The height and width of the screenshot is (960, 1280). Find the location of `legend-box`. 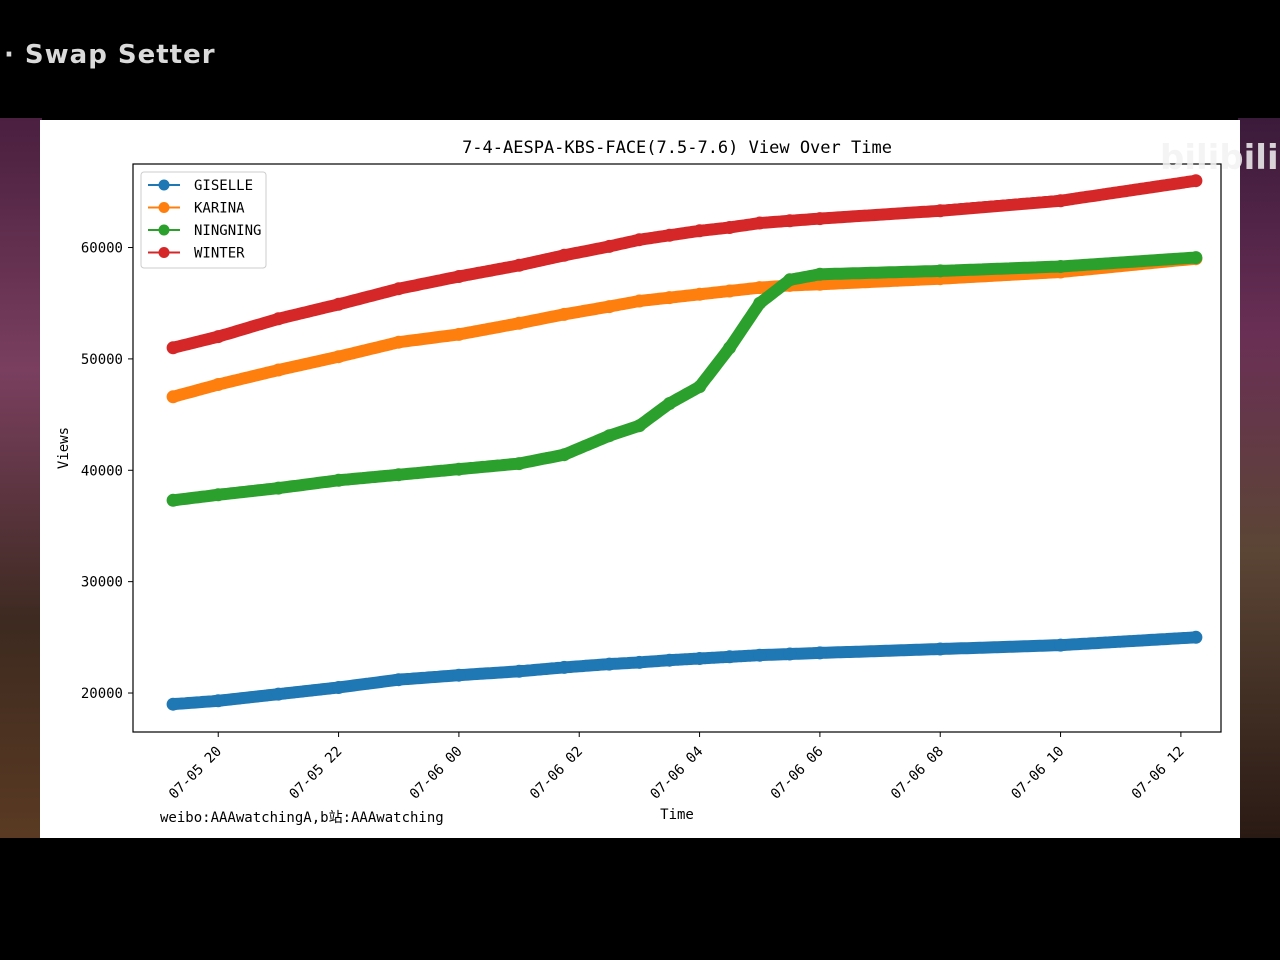

legend-box is located at coordinates (203, 220).